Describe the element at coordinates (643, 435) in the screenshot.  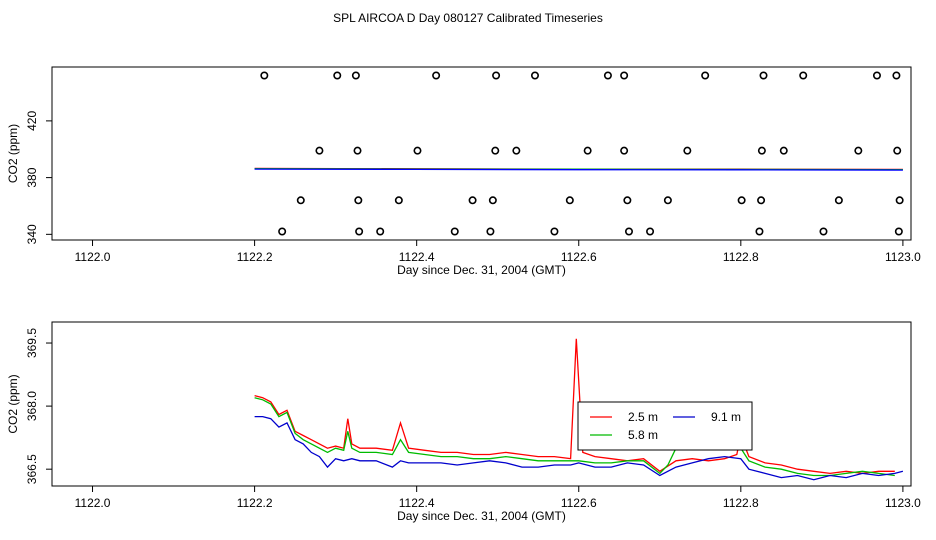
I see `legend-label: 5.8 m` at that location.